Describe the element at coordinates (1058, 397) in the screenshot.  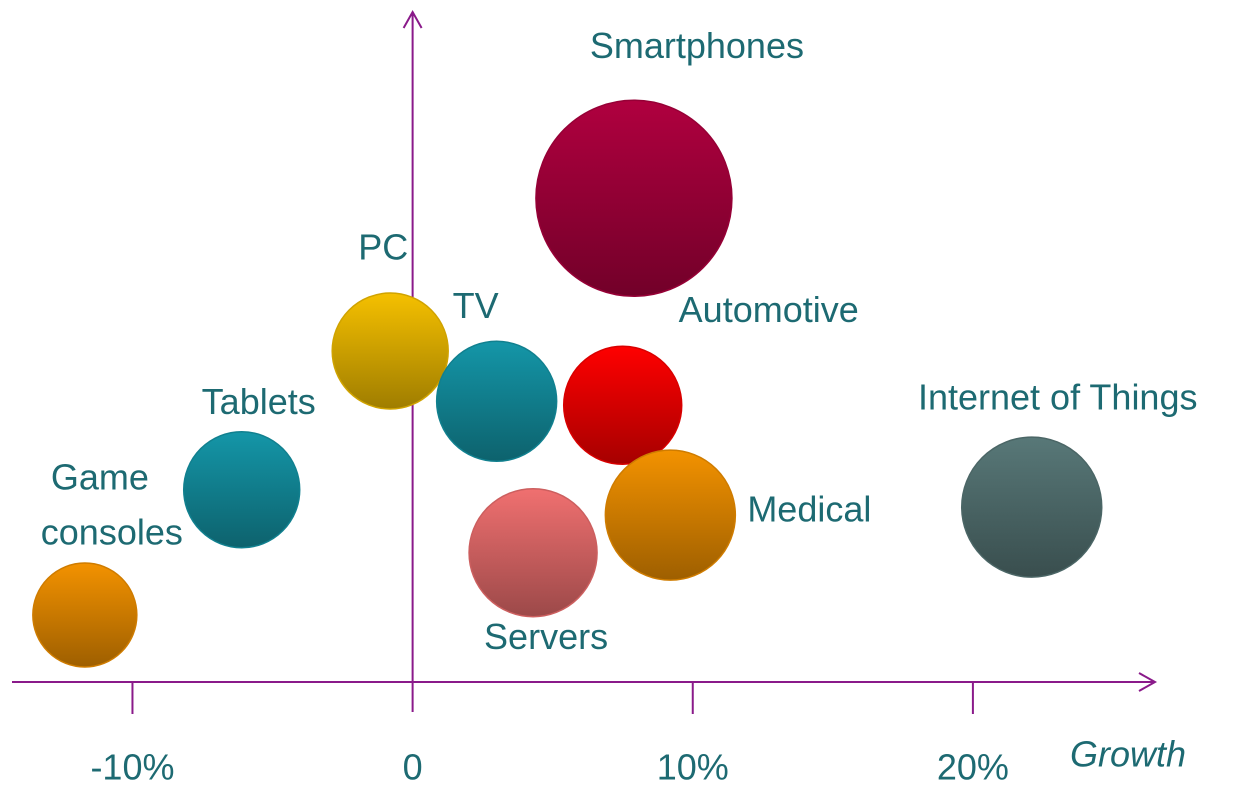
I see `bubble-label: Internet of Things` at that location.